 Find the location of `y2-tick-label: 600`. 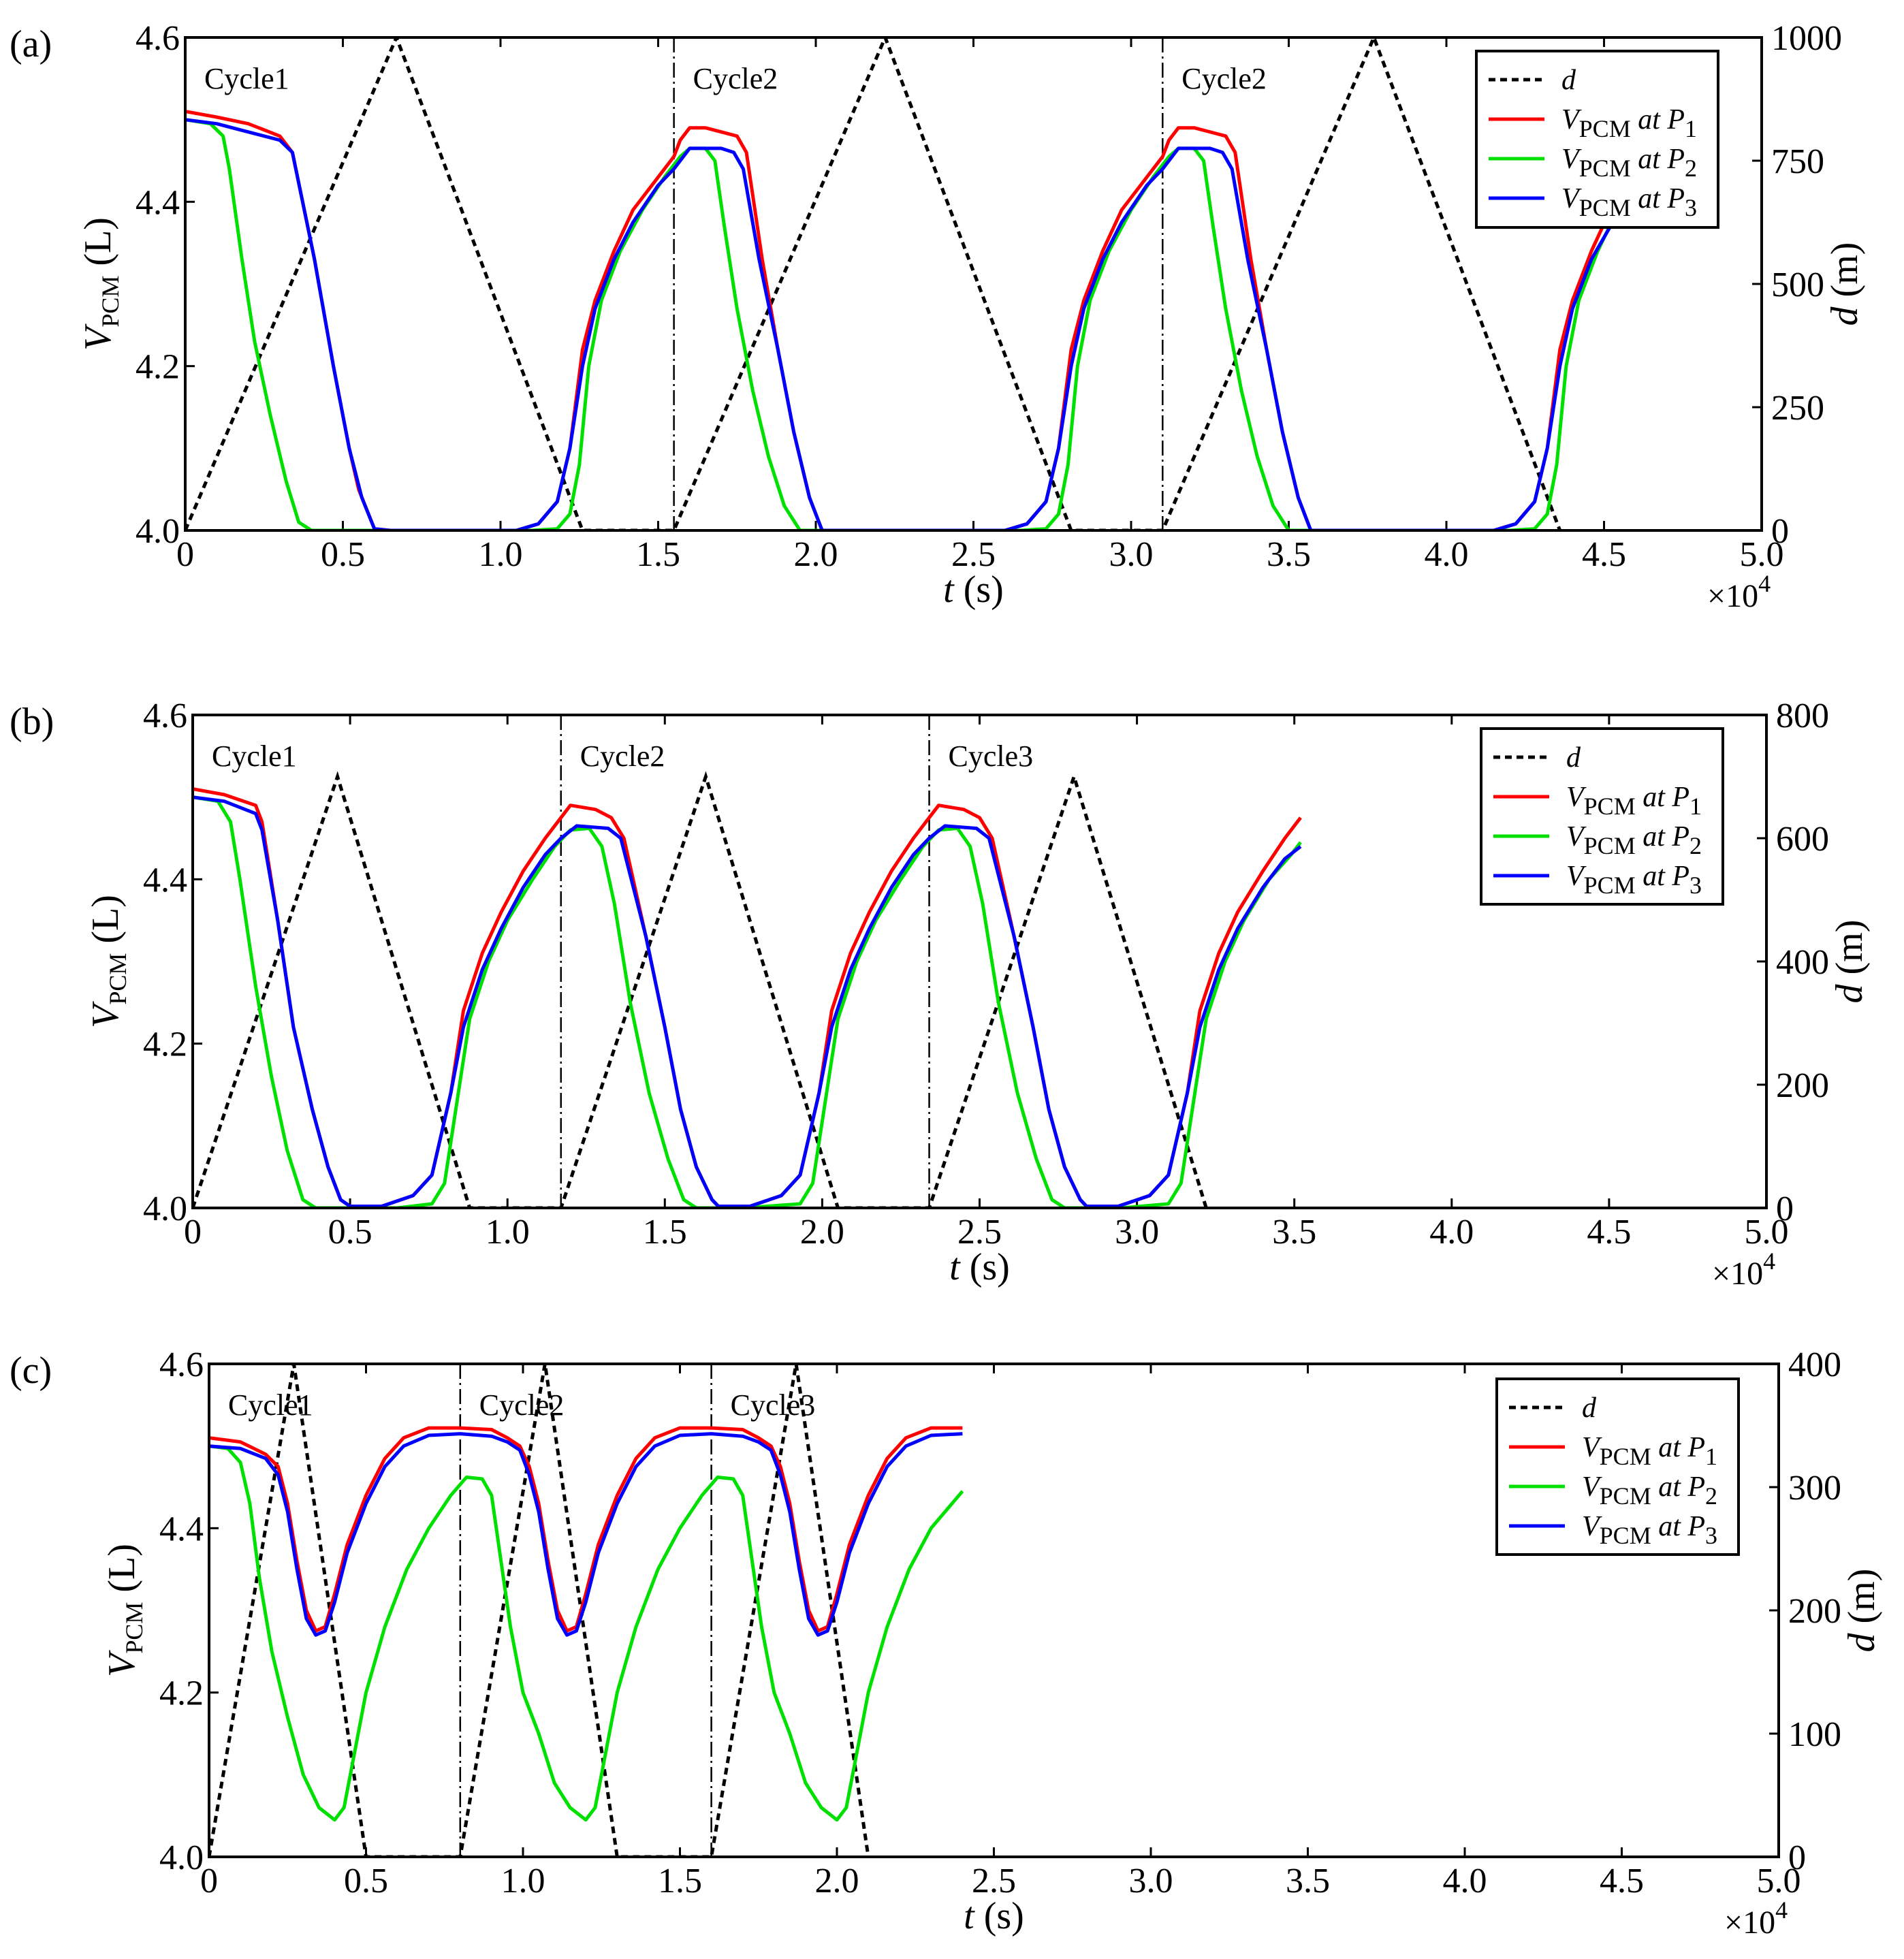

y2-tick-label: 600 is located at coordinates (1802, 839).